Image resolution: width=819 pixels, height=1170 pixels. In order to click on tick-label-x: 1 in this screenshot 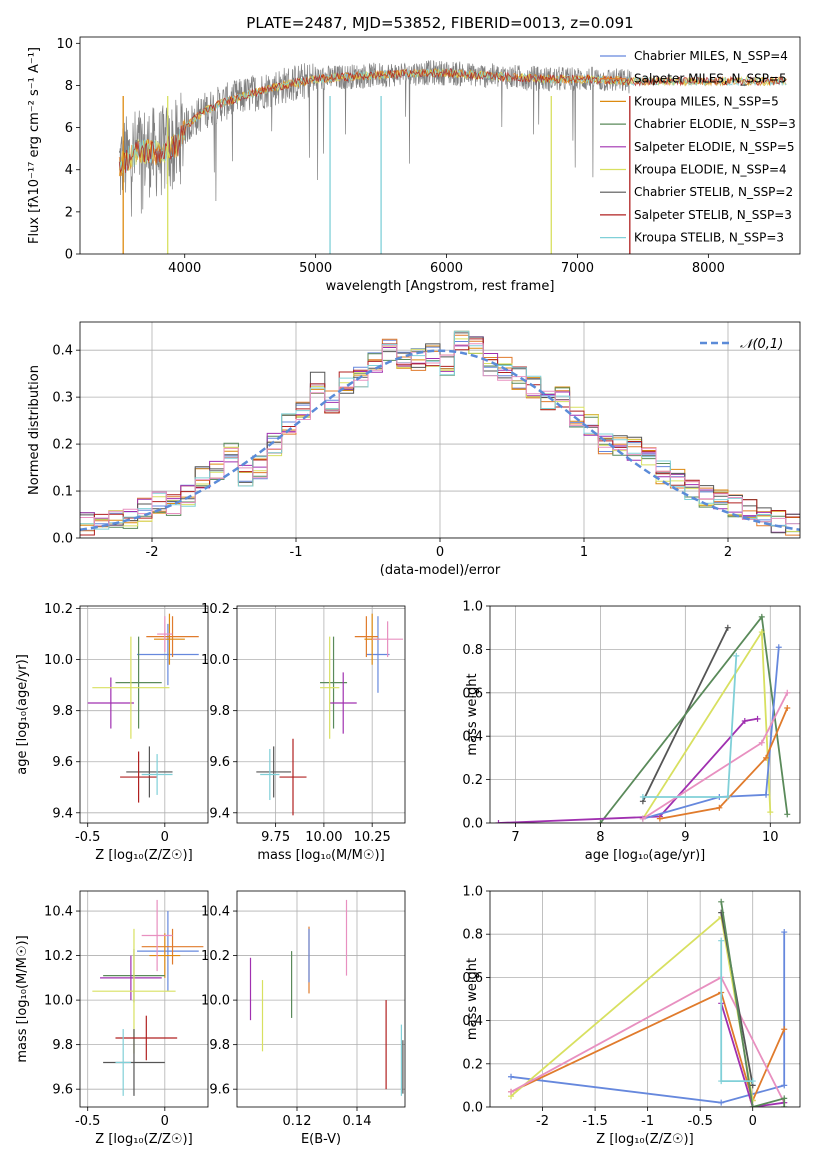, I will do `click(584, 552)`.